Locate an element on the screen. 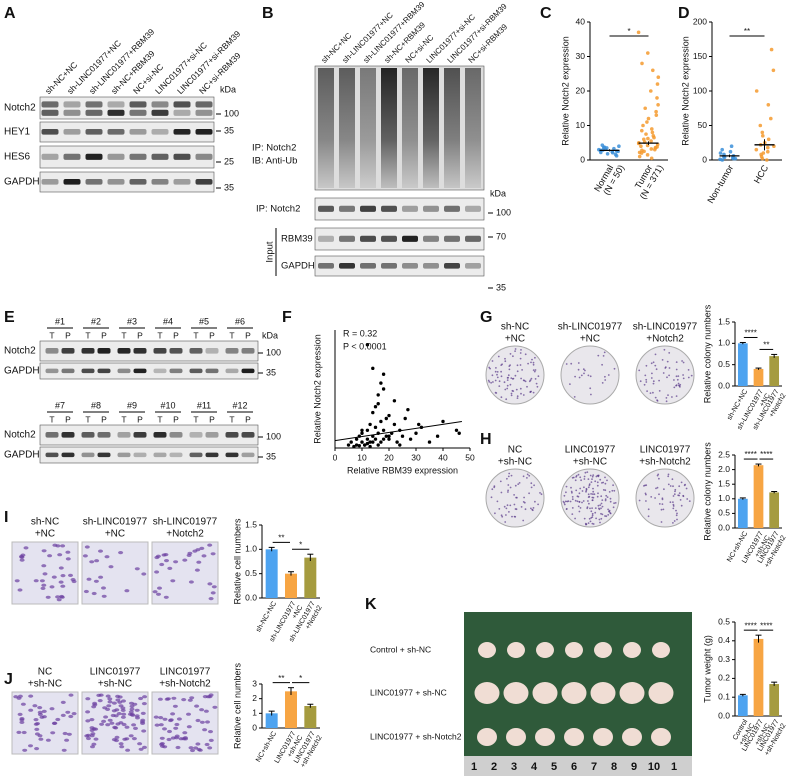  y-tick-label: 0.0 is located at coordinates (251, 597).